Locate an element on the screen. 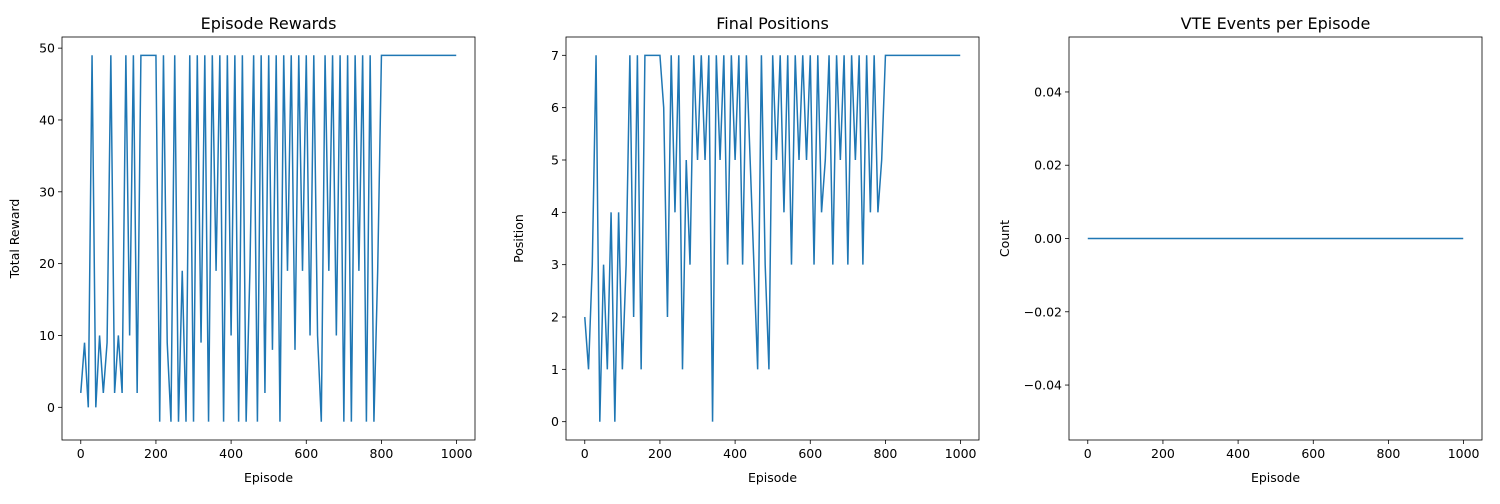 The image size is (1500, 504). y-tick-label: 4 is located at coordinates (555, 212).